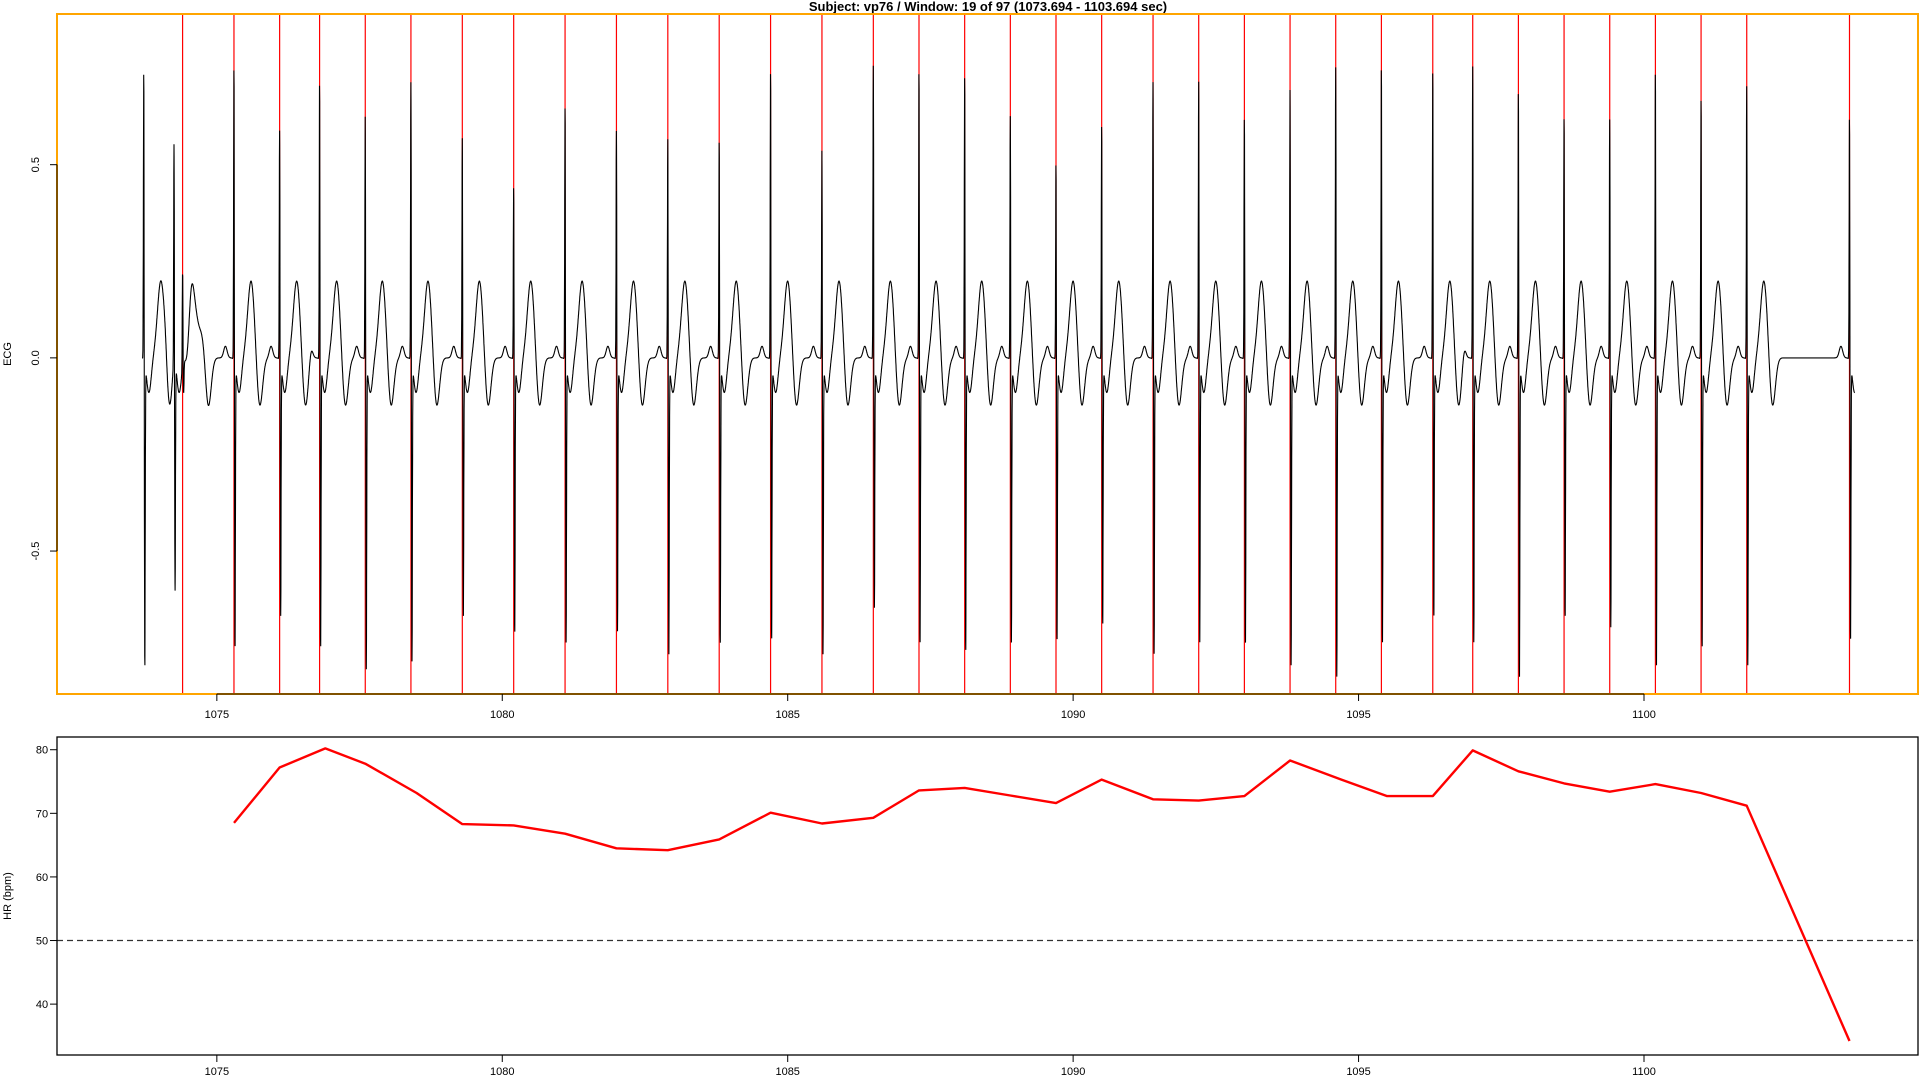 The image size is (1920, 1080). I want to click on hr-x-tick-label: 1080, so click(502, 1072).